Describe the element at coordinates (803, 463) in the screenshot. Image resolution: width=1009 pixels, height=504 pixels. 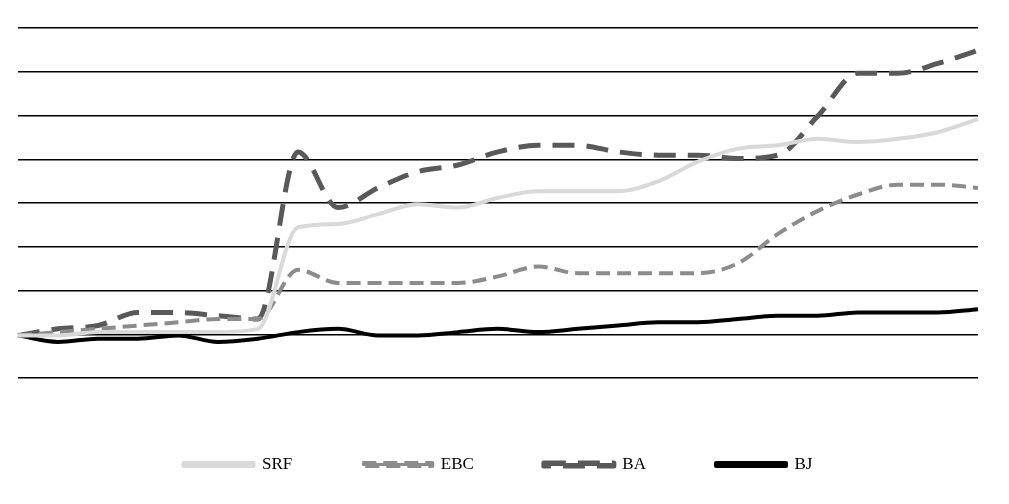
I see `legend-label: BJ` at that location.